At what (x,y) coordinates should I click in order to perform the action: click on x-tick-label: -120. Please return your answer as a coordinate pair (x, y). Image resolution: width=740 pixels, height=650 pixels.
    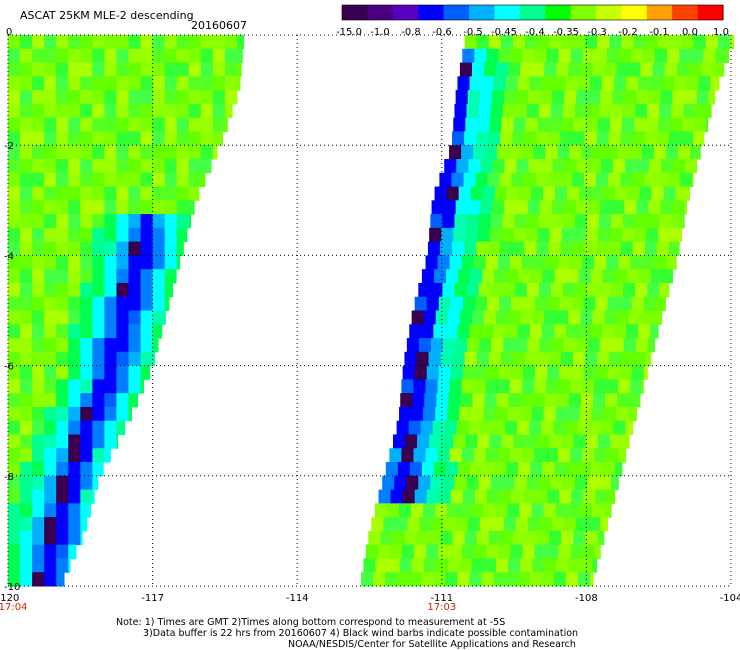
    Looking at the image, I should click on (9, 598).